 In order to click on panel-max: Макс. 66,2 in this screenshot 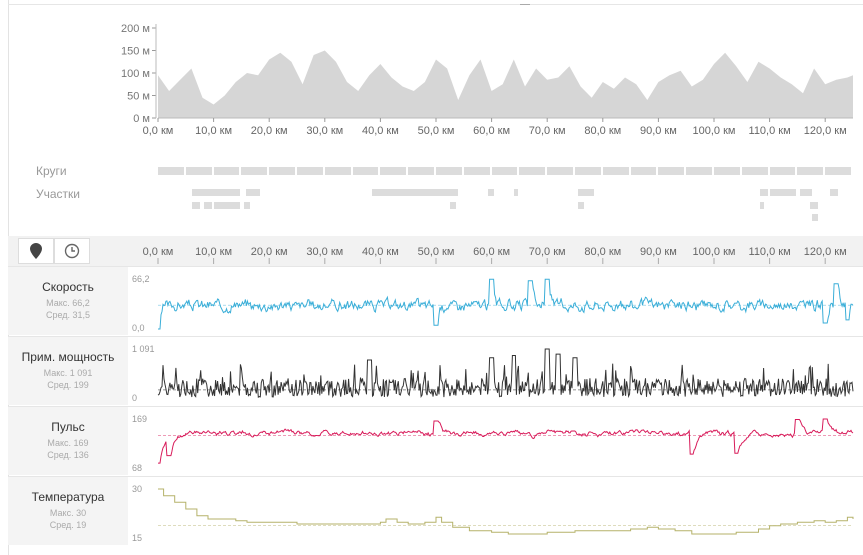, I will do `click(68, 303)`.